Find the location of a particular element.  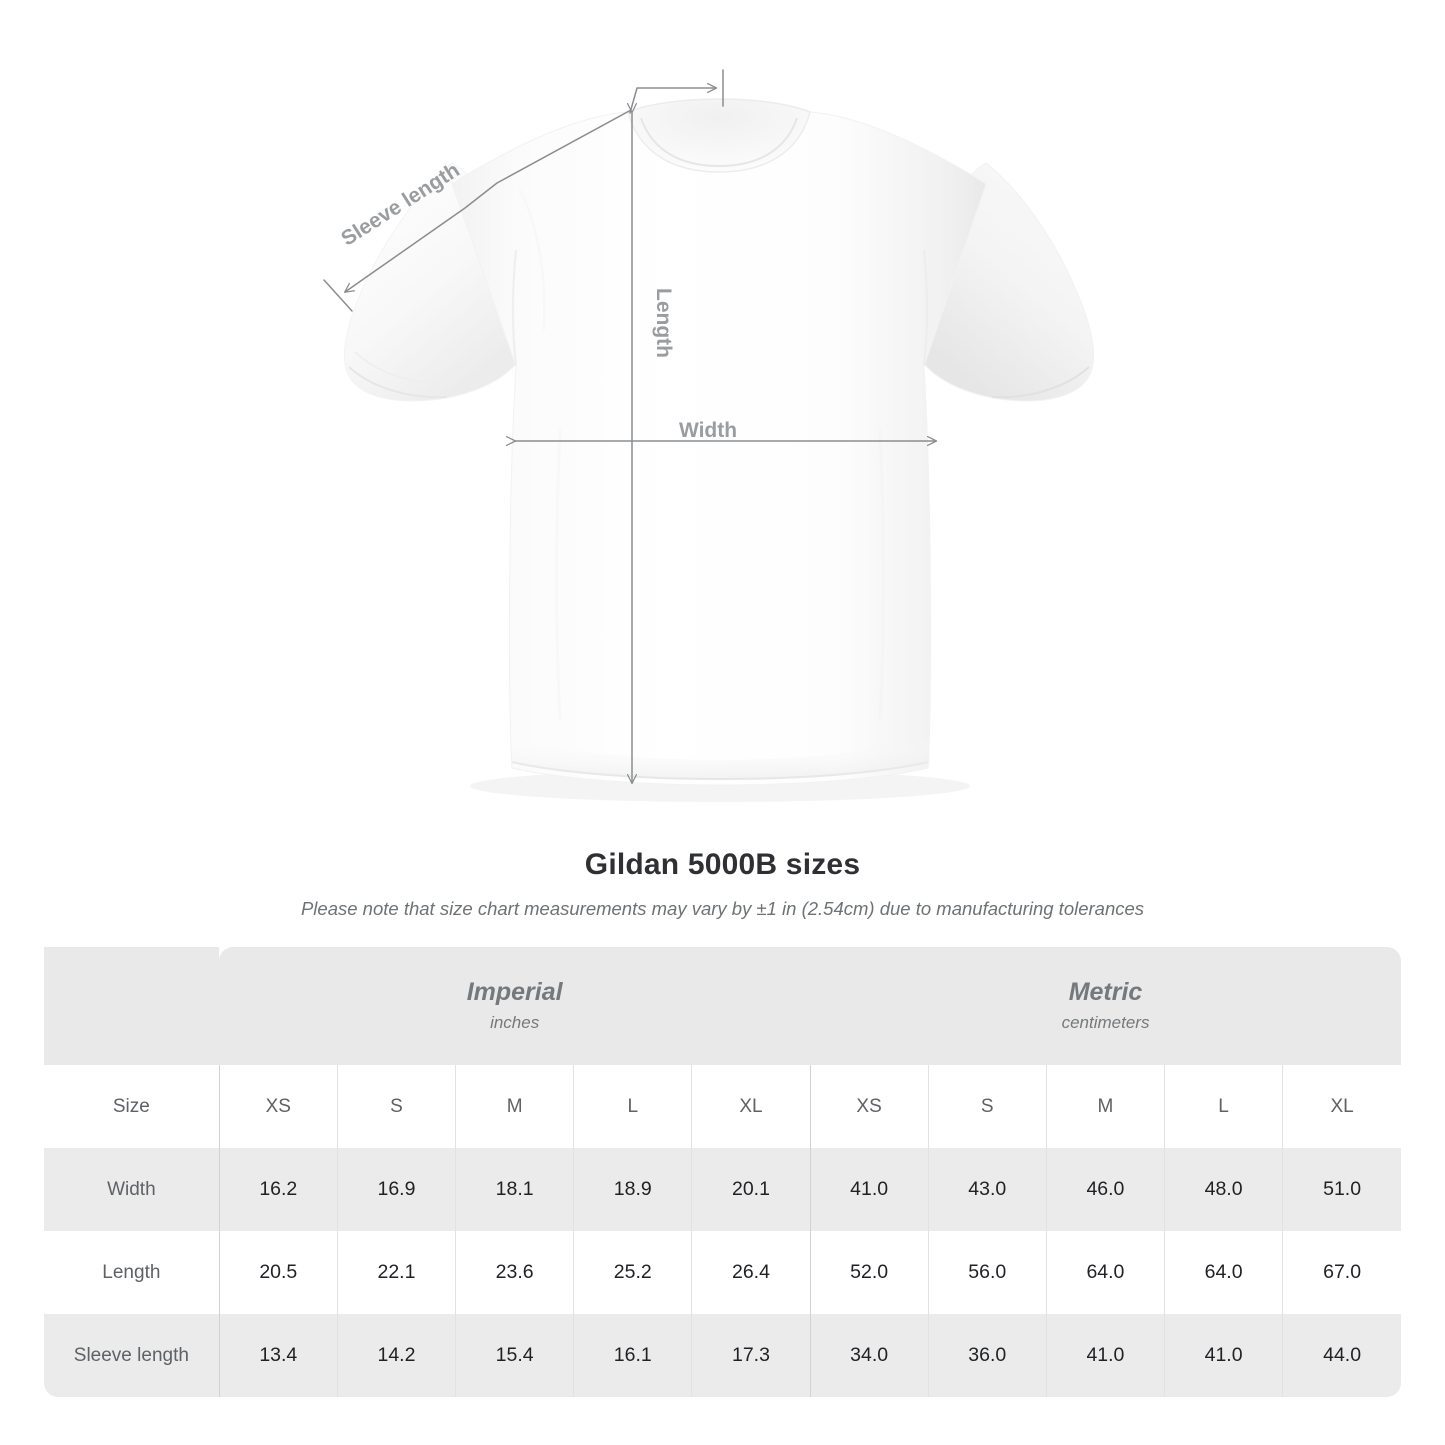

unit-group-row: Imperial inches Metric centimeters is located at coordinates (722, 1006).